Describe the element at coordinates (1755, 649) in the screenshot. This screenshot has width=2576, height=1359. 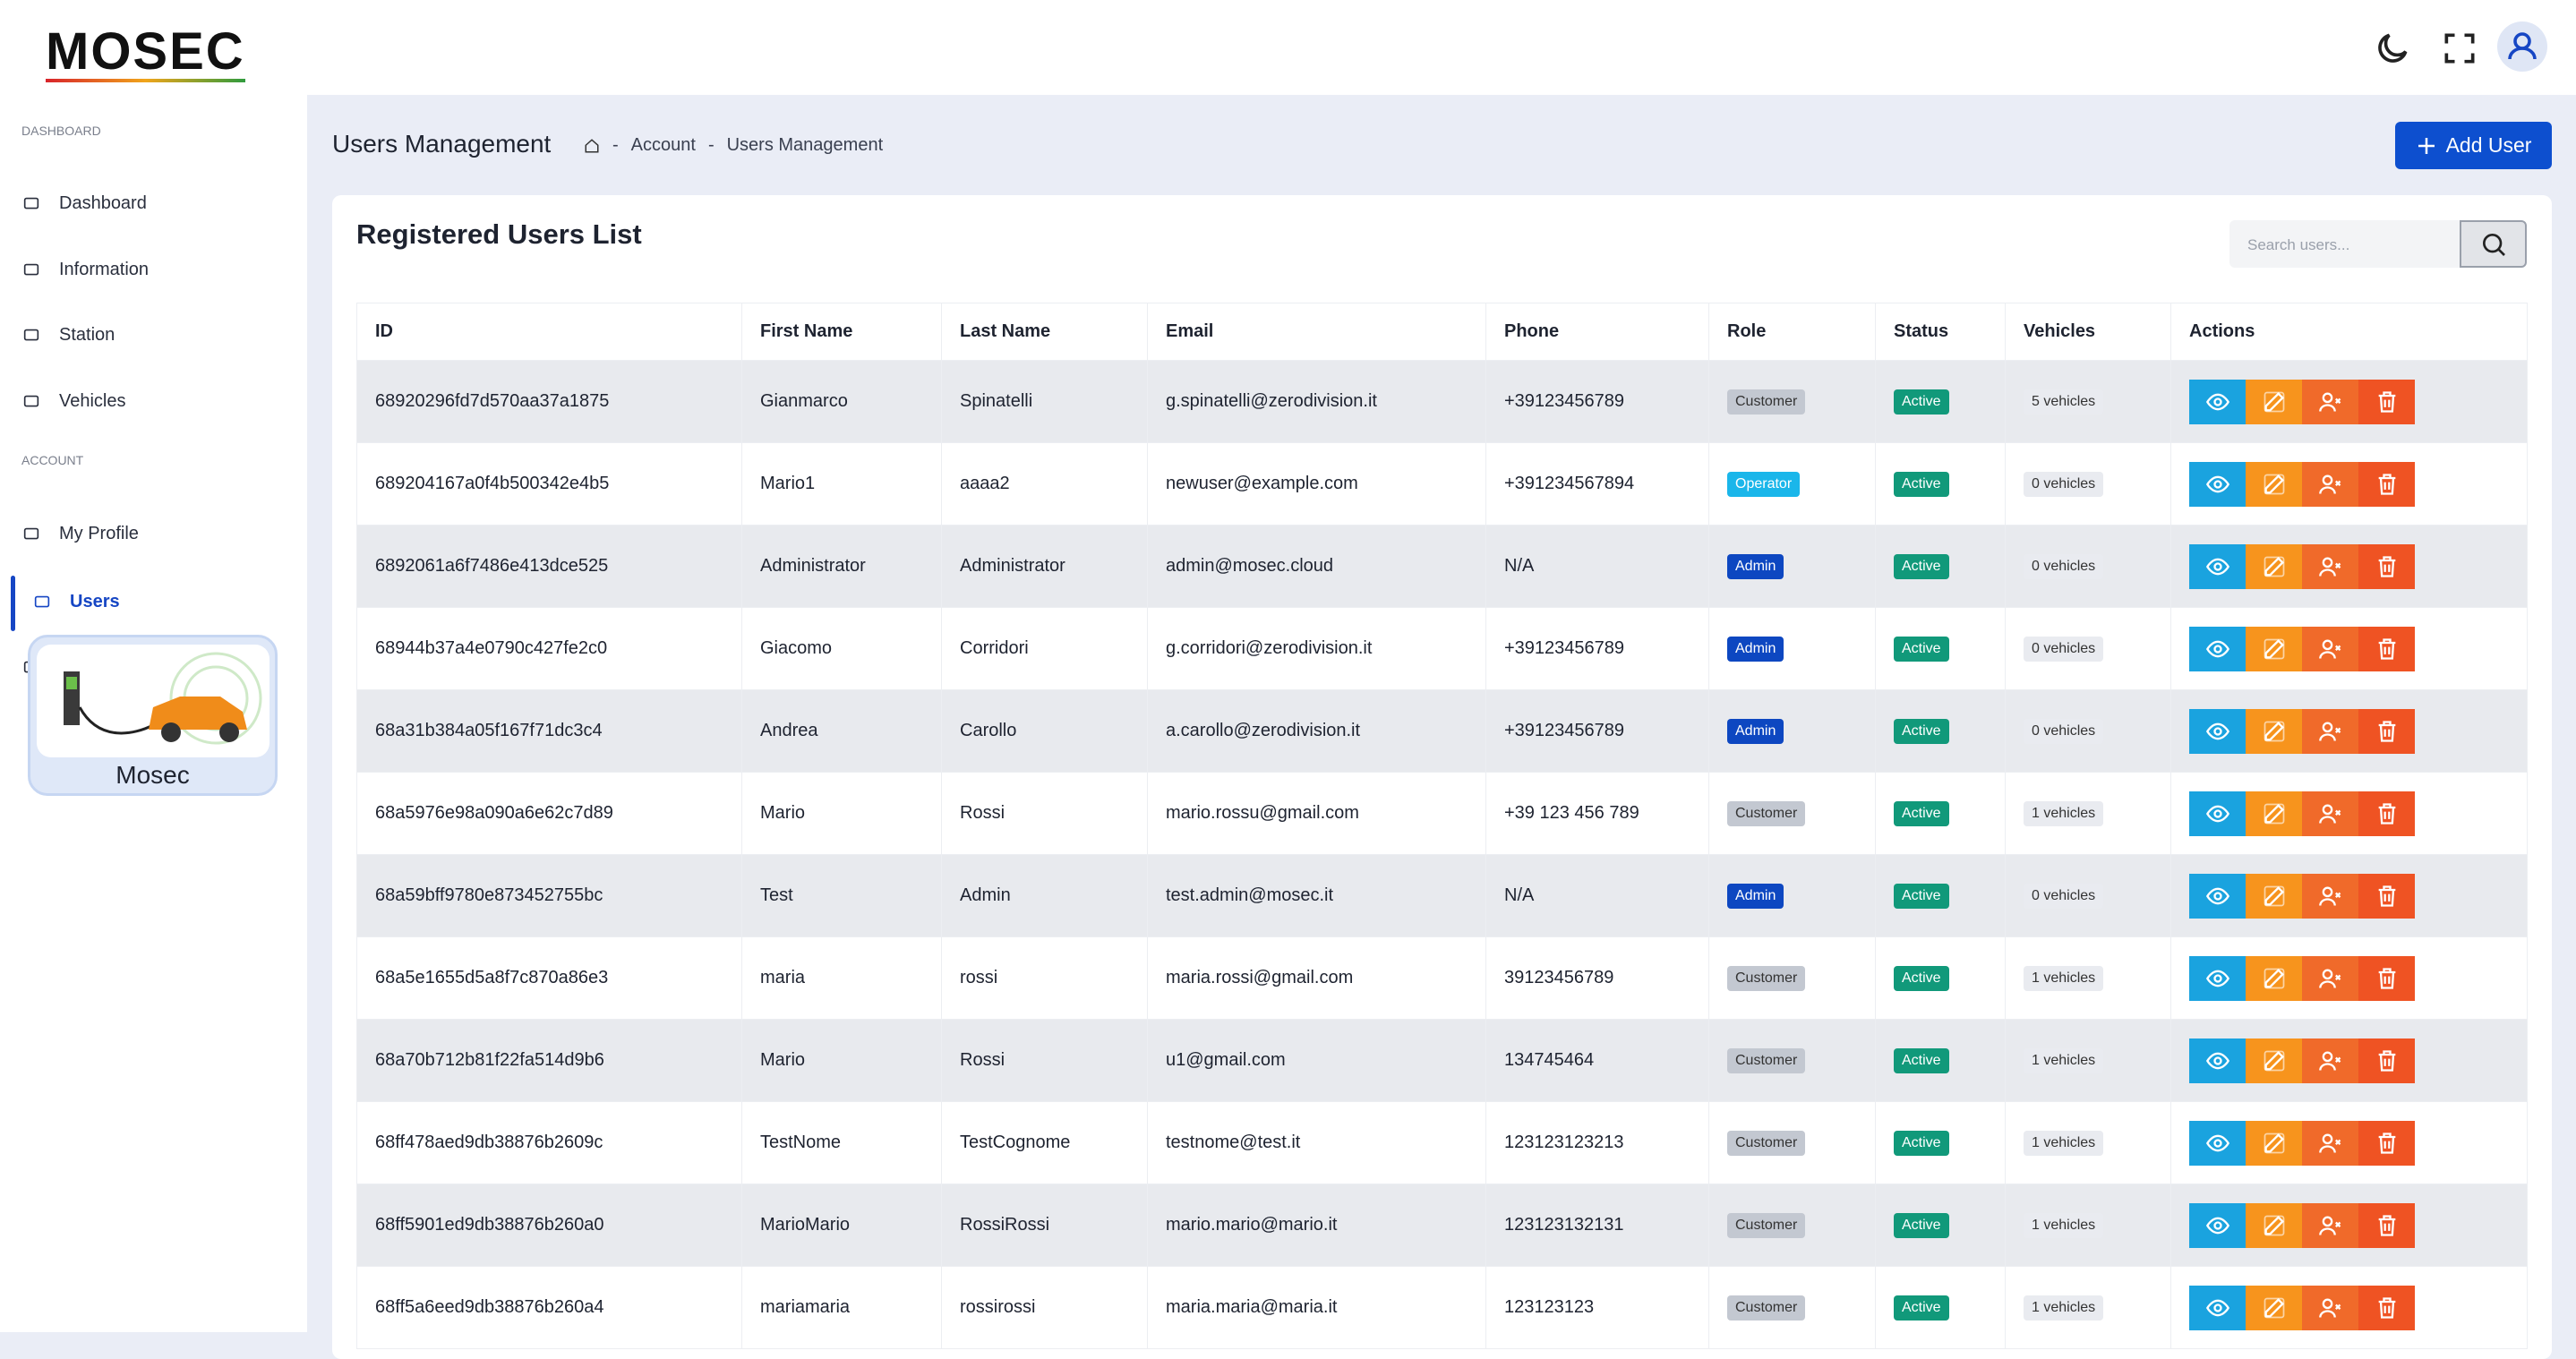
I see `role-badge: Admin` at that location.